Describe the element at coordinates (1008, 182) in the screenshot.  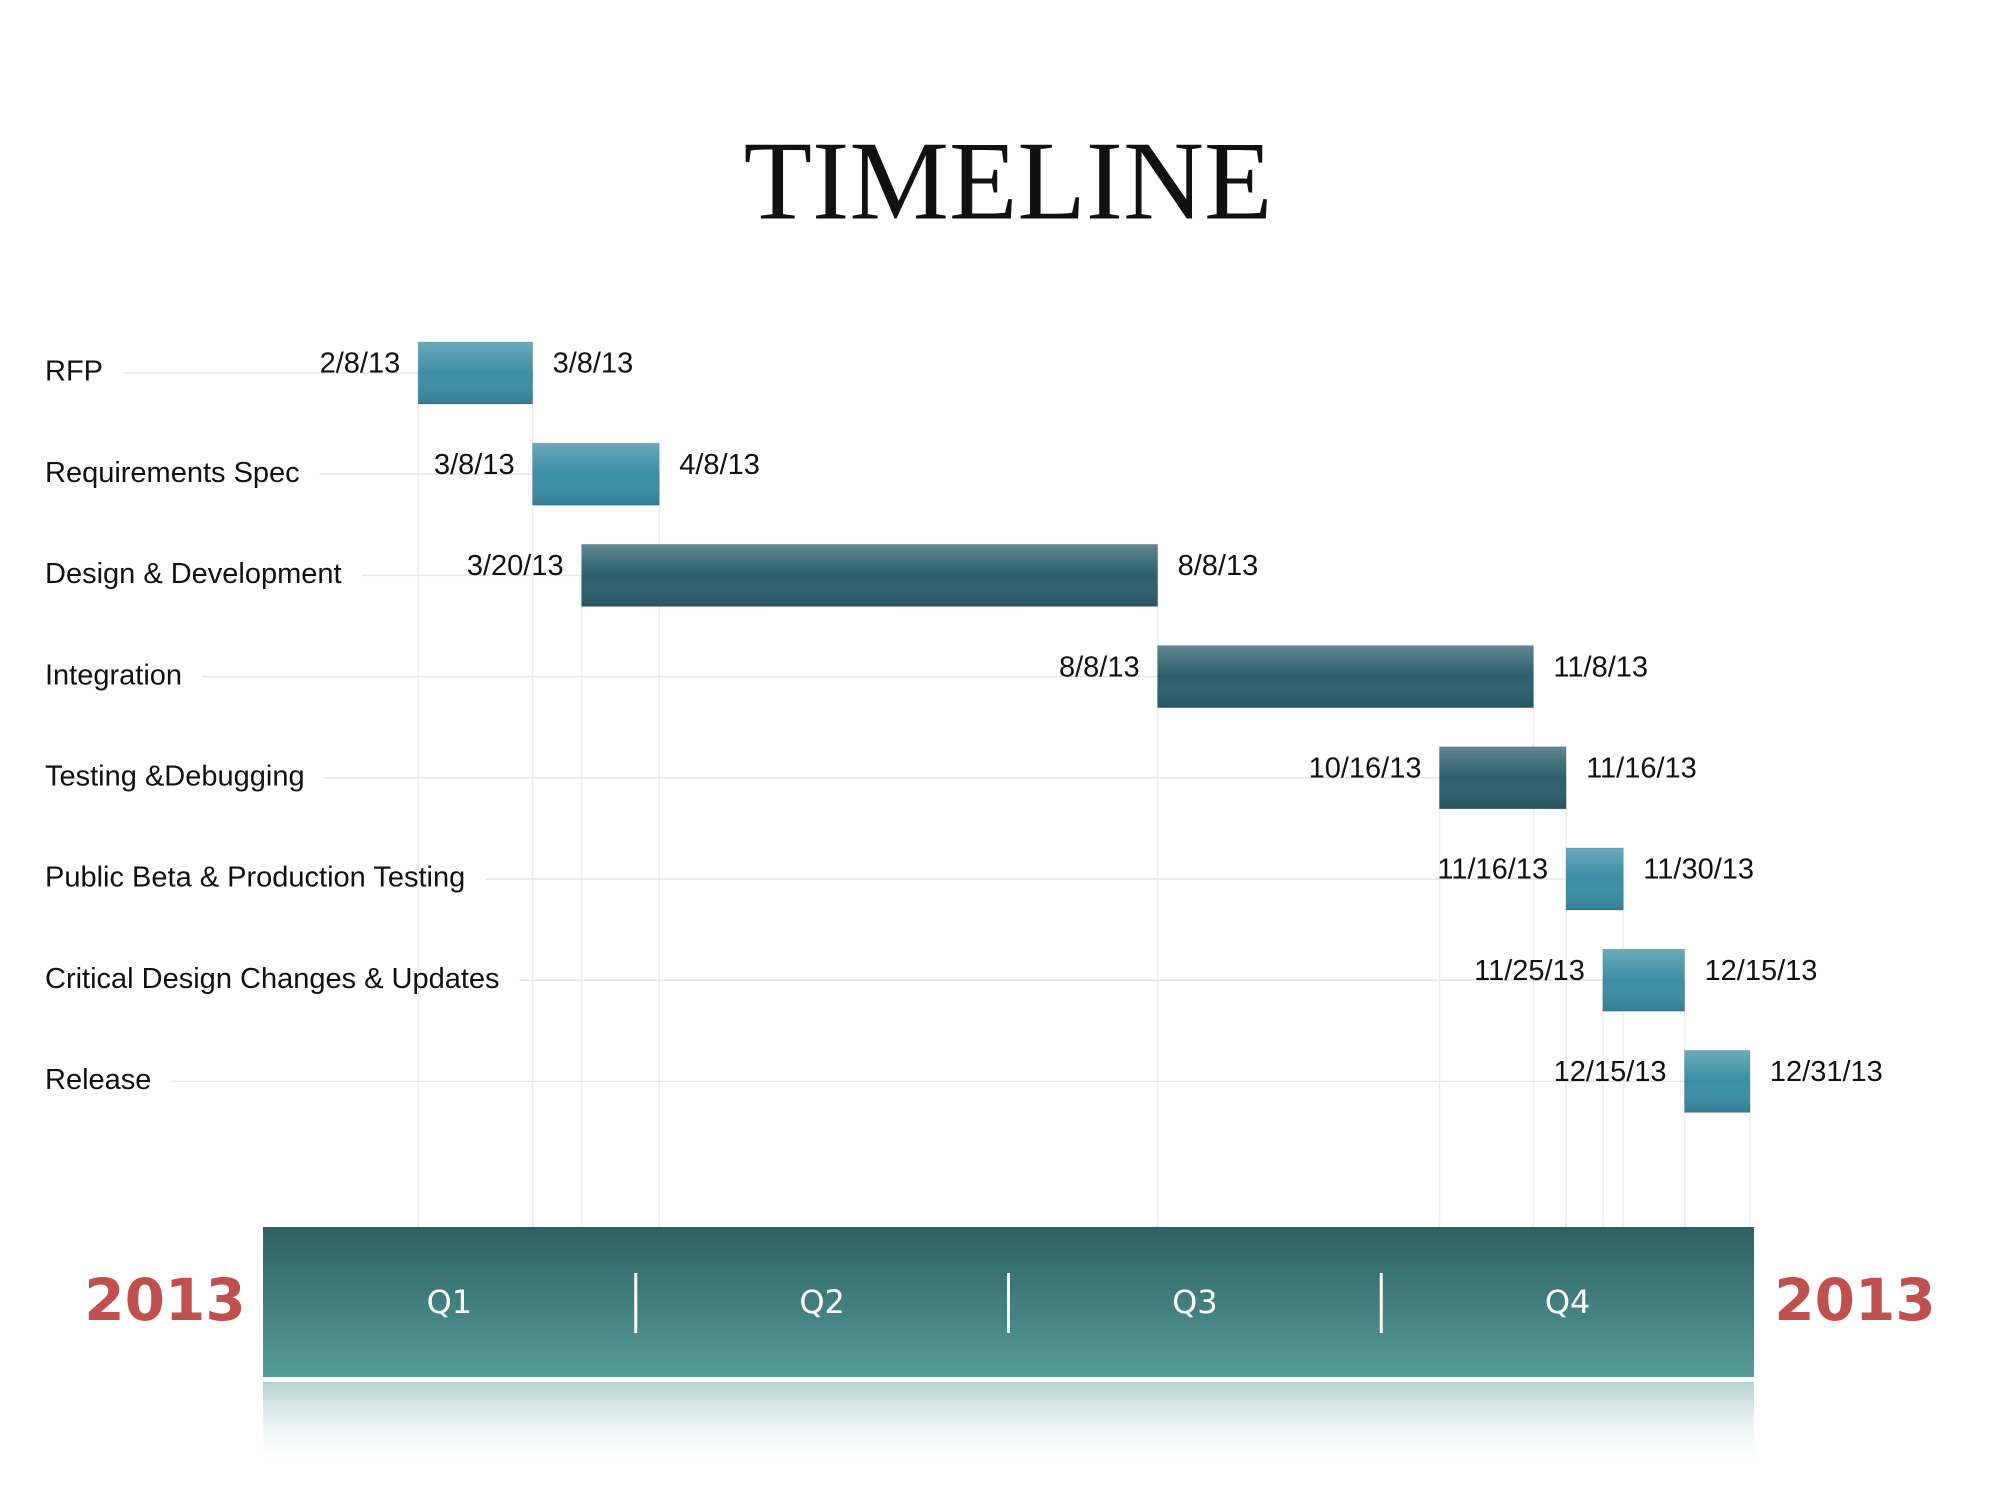
I see `chart-title: TIMELINE` at that location.